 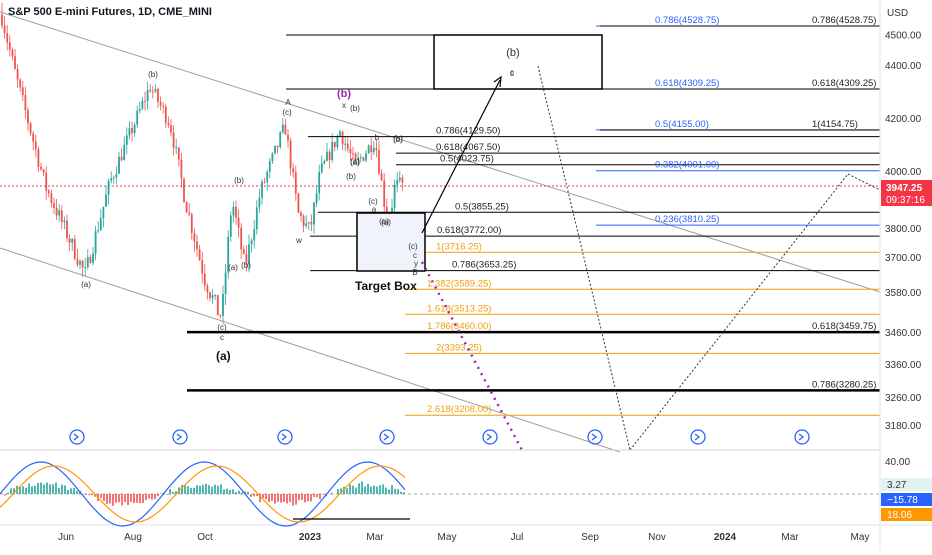 I want to click on y-tick-label: 3700.00, so click(x=903, y=258).